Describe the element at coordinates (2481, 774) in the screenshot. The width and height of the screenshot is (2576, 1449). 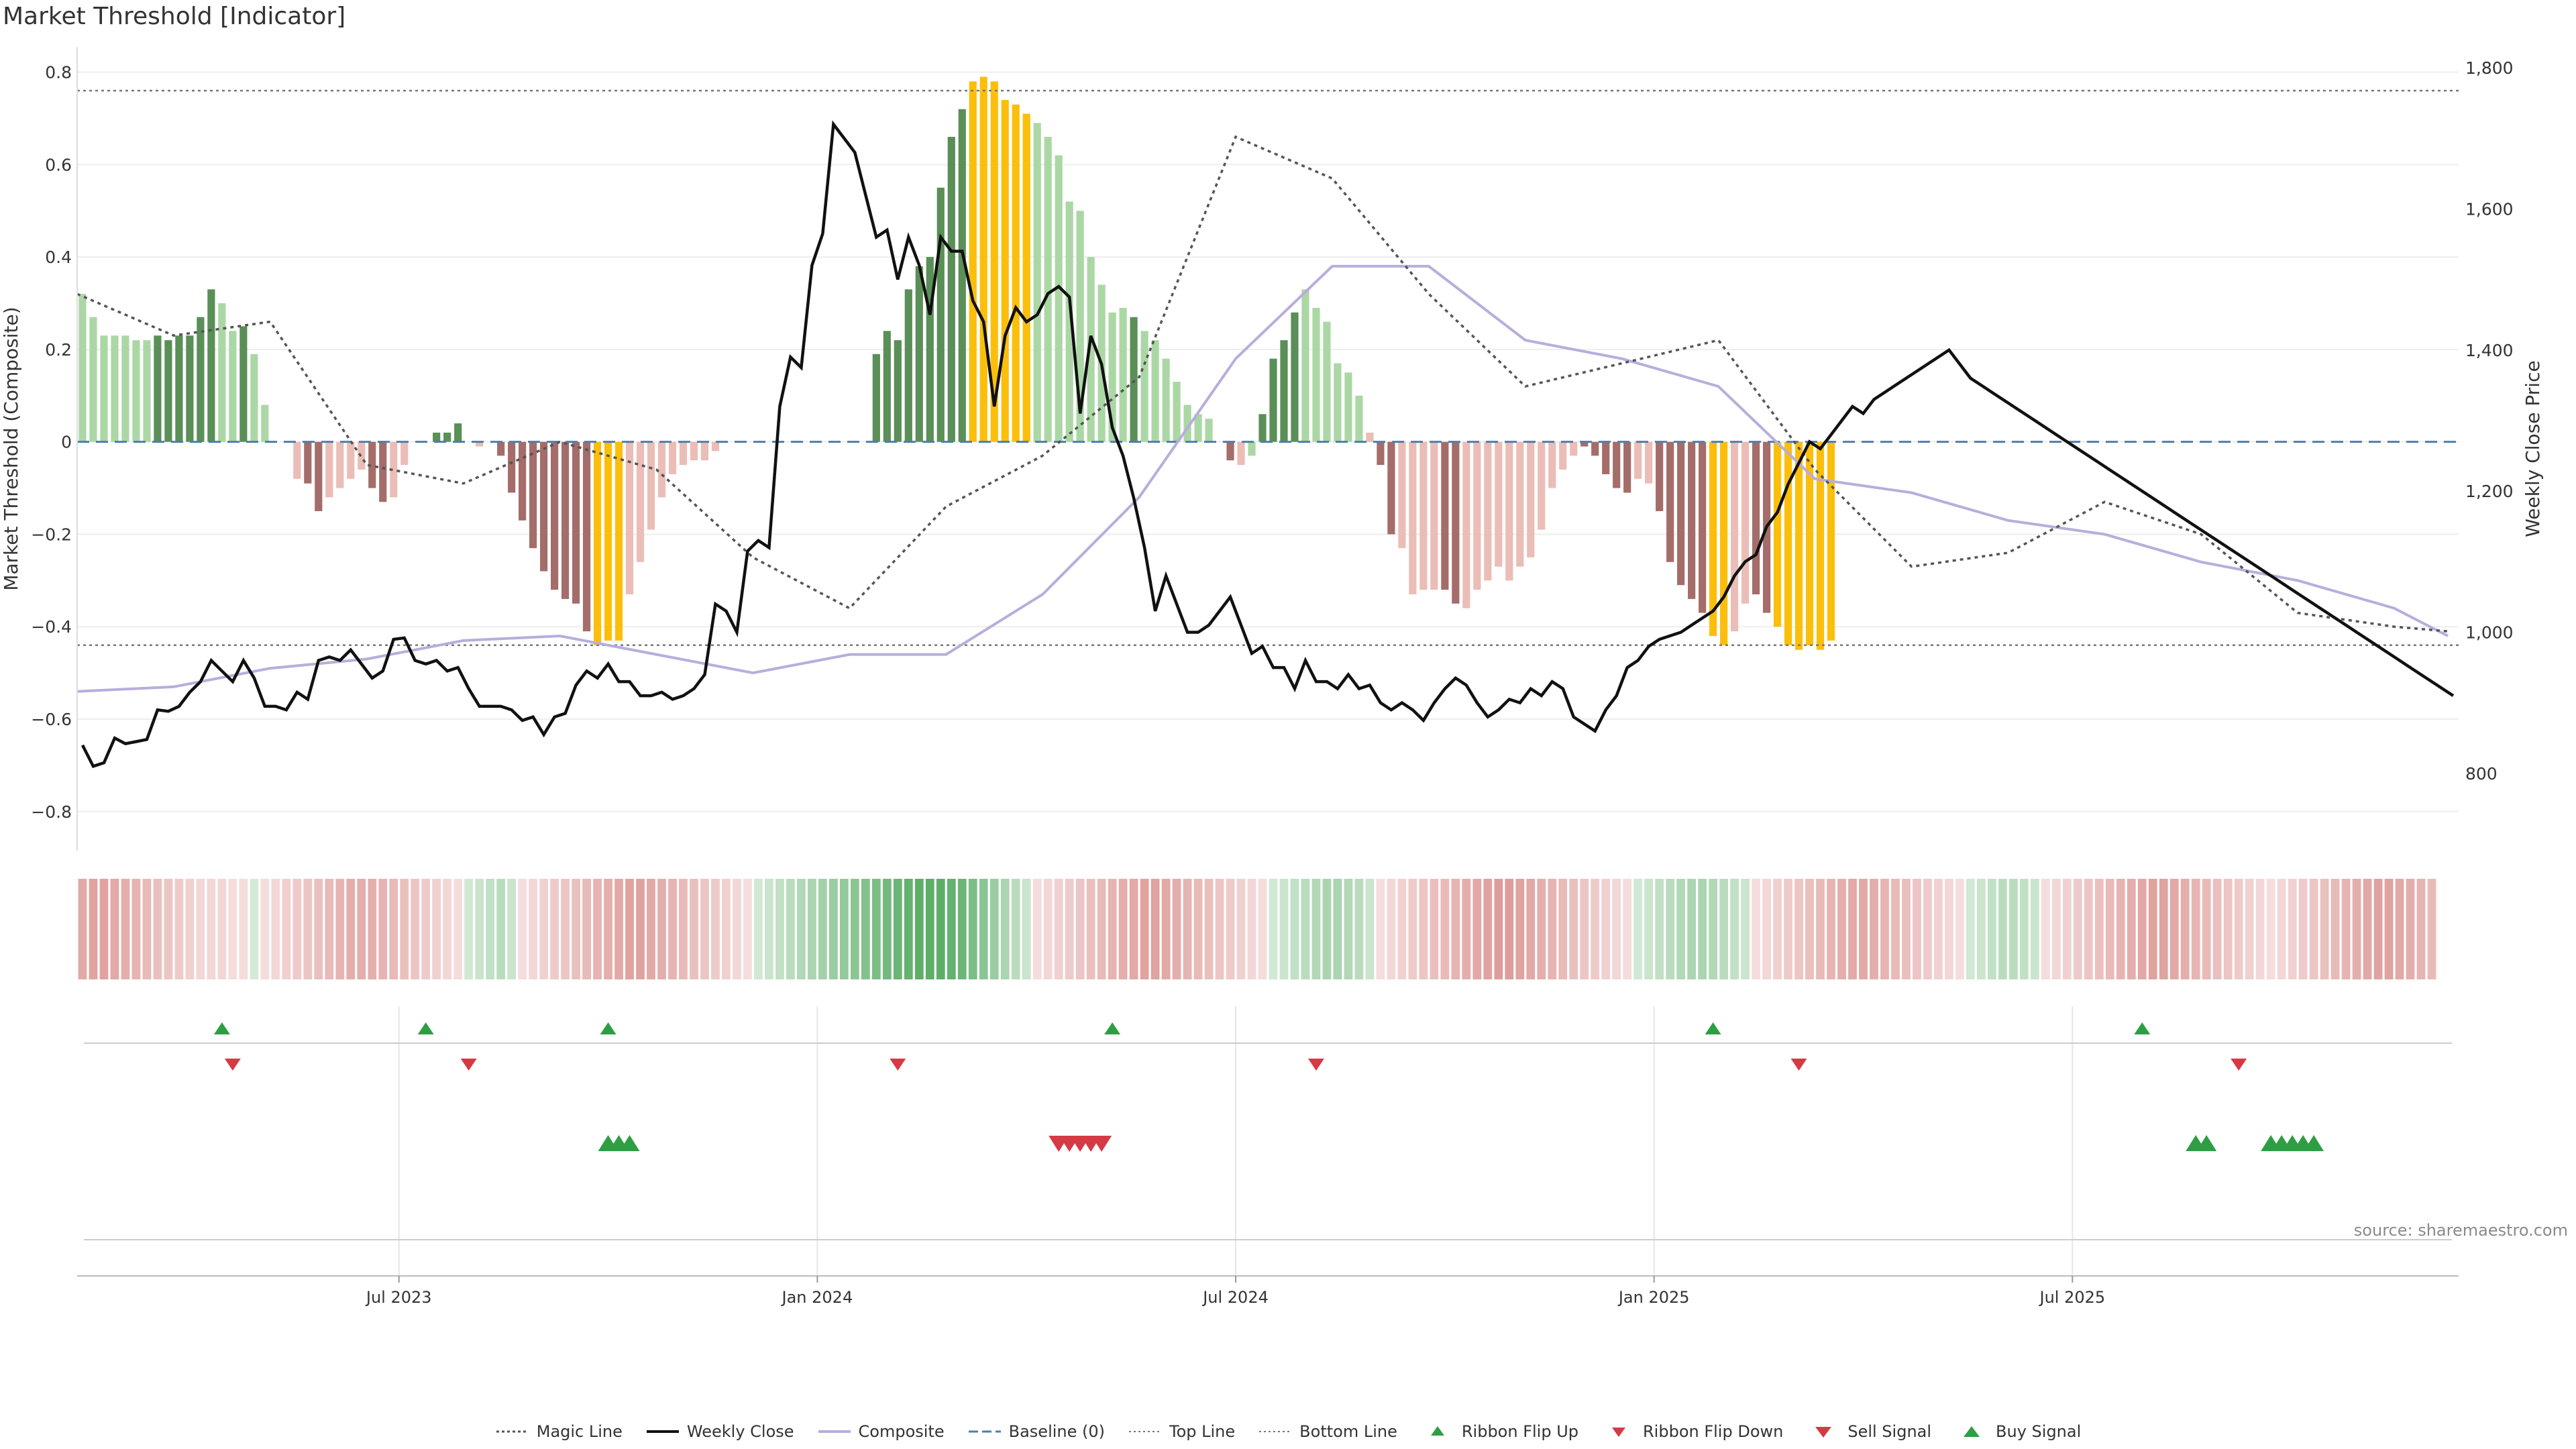
I see `y2-tick-label: 800` at that location.